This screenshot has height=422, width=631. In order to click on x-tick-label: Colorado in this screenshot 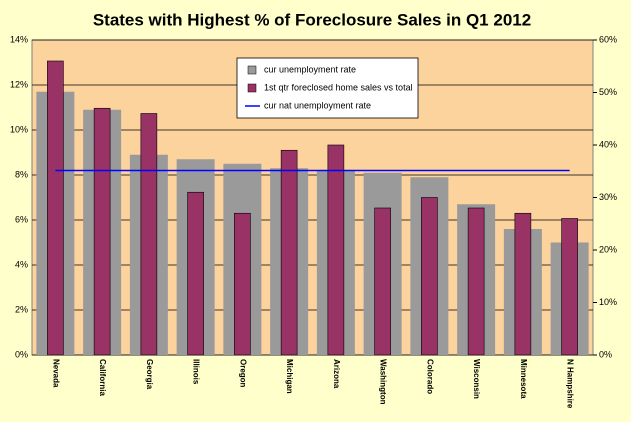, I will do `click(429, 376)`.